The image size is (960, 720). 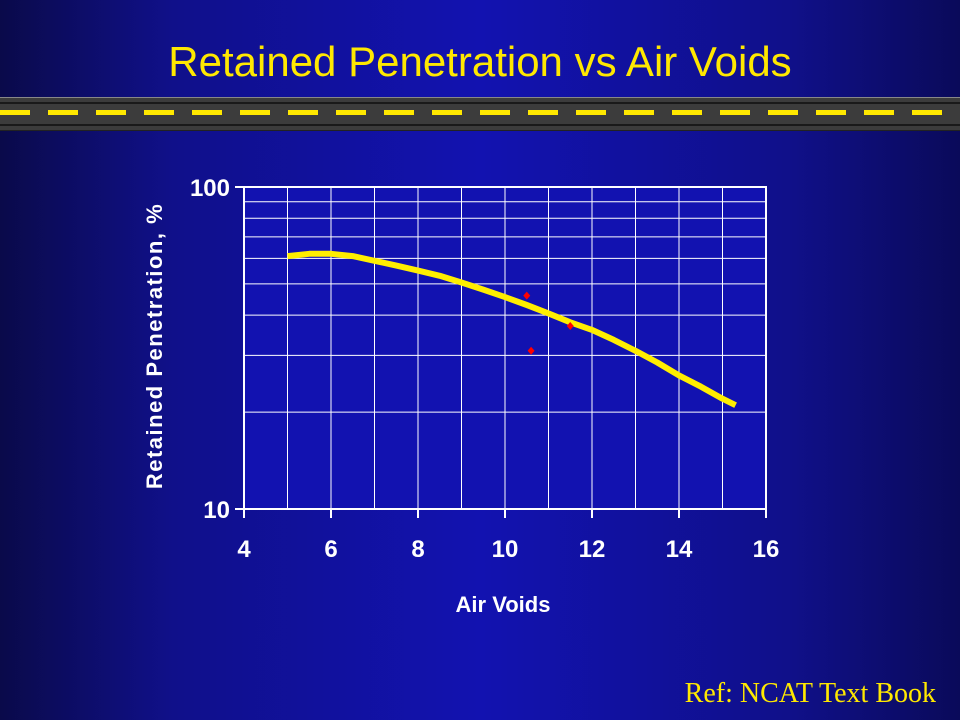 What do you see at coordinates (330, 549) in the screenshot?
I see `x-tick-label: 6` at bounding box center [330, 549].